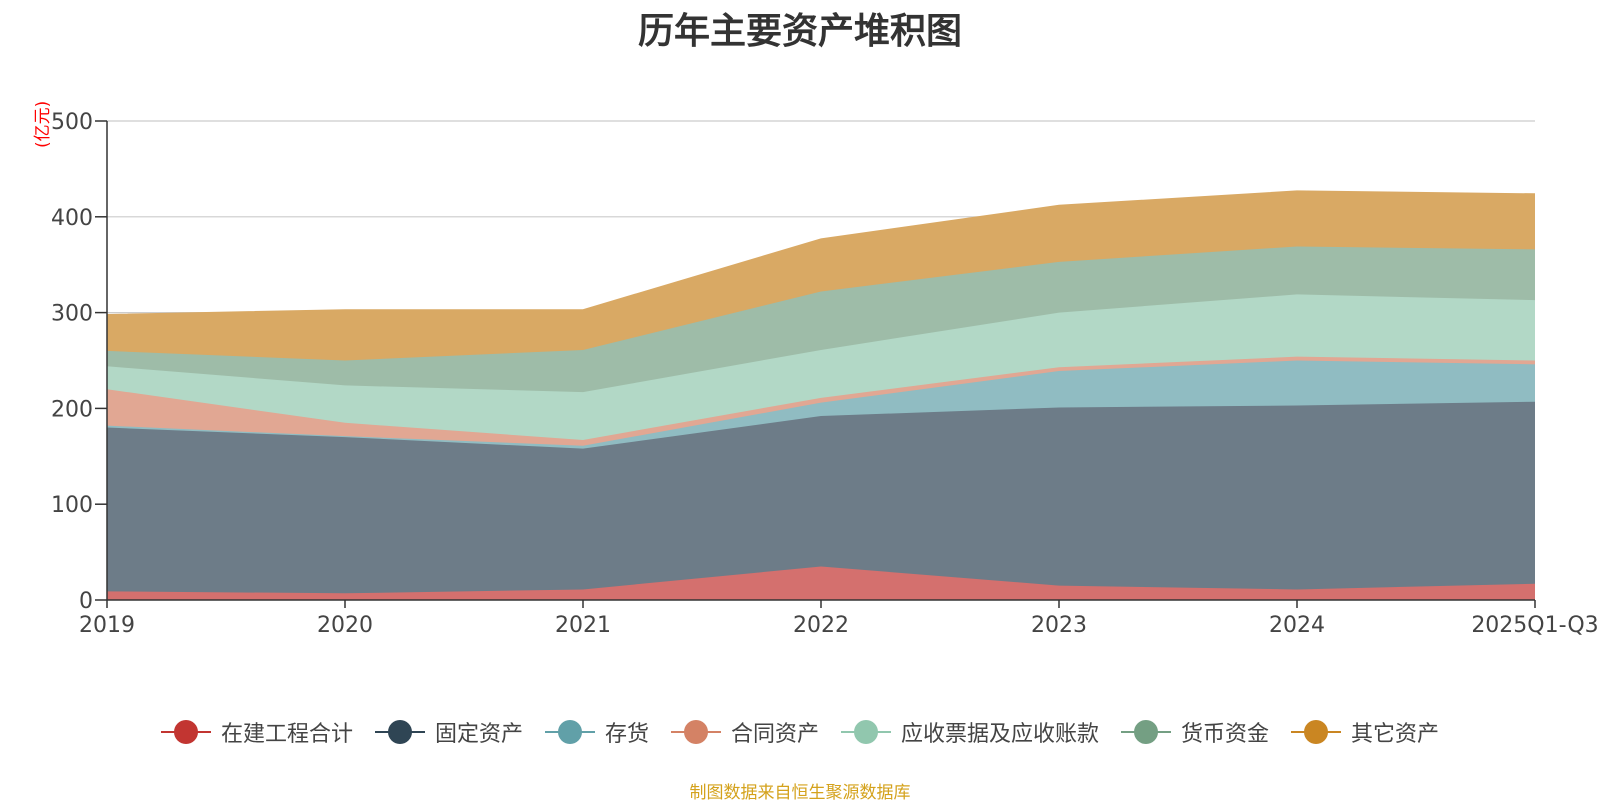 The width and height of the screenshot is (1600, 803). I want to click on y-tick-label: 100, so click(72, 505).